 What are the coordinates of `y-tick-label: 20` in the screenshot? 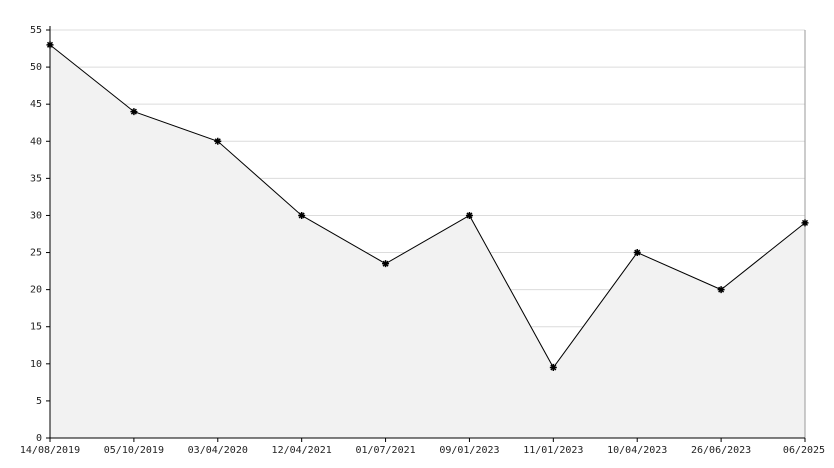 It's located at (36, 290).